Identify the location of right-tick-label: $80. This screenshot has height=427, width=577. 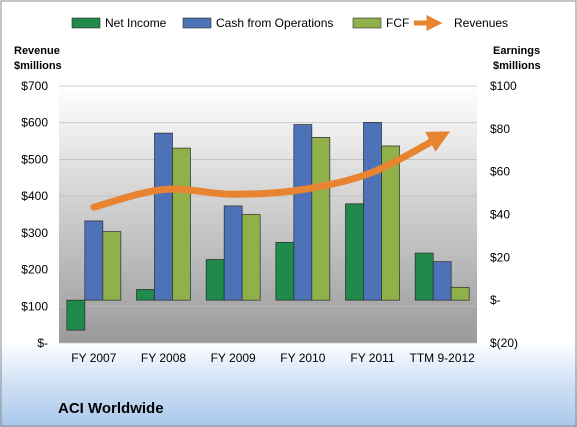
(500, 129).